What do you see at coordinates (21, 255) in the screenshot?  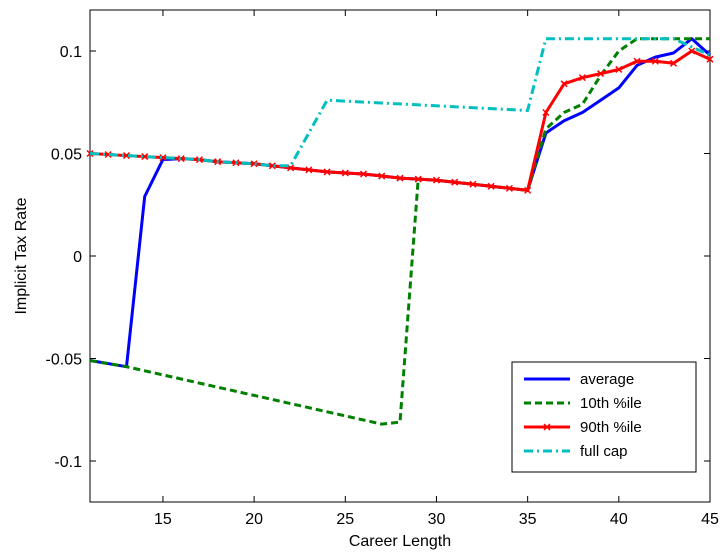 I see `y-axis-label: Implicit Tax Rate` at bounding box center [21, 255].